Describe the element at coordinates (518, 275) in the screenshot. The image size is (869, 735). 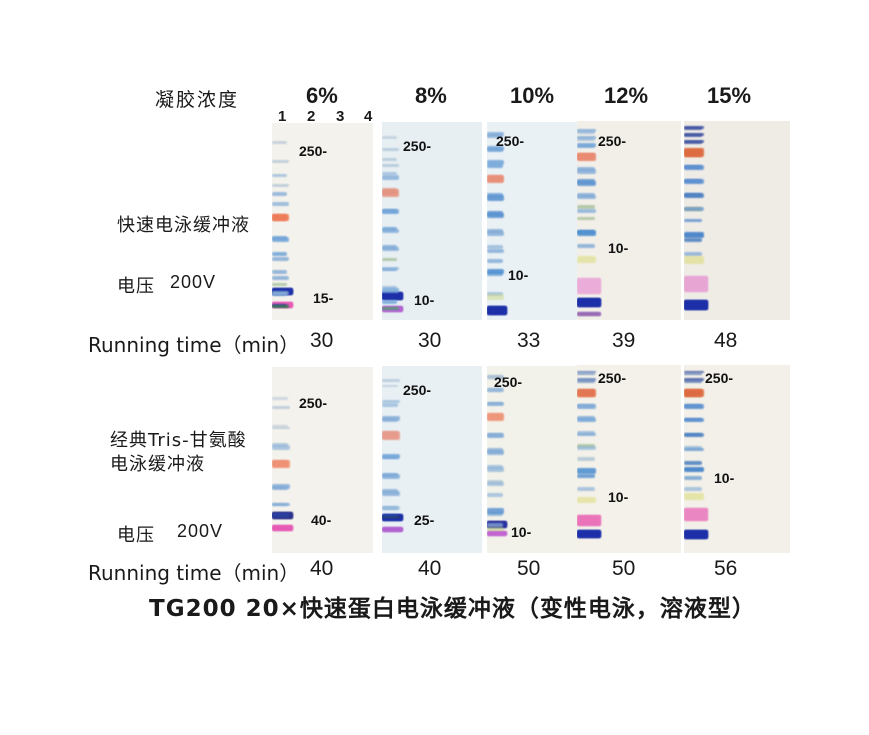
I see `marker-top-10pct-10: 10-` at that location.